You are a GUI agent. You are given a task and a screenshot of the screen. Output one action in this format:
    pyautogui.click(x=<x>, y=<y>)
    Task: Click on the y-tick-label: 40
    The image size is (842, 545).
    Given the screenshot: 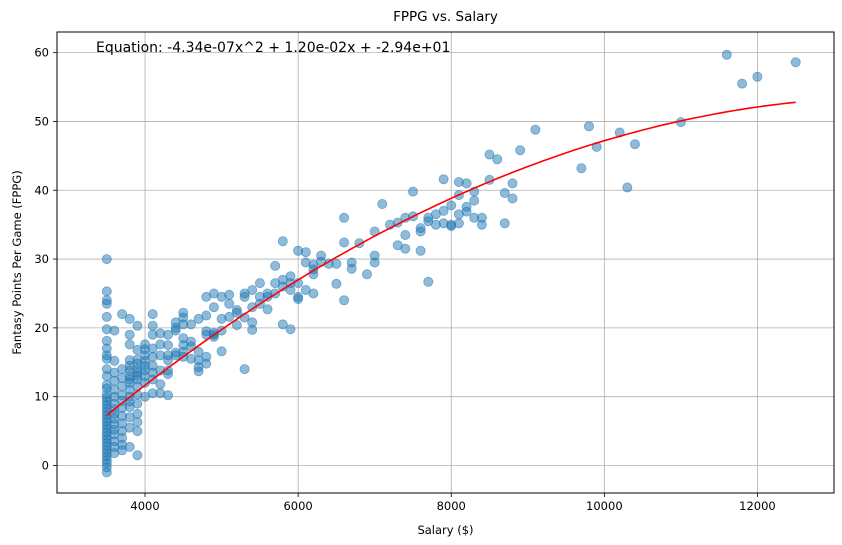 What is the action you would take?
    pyautogui.click(x=41, y=190)
    